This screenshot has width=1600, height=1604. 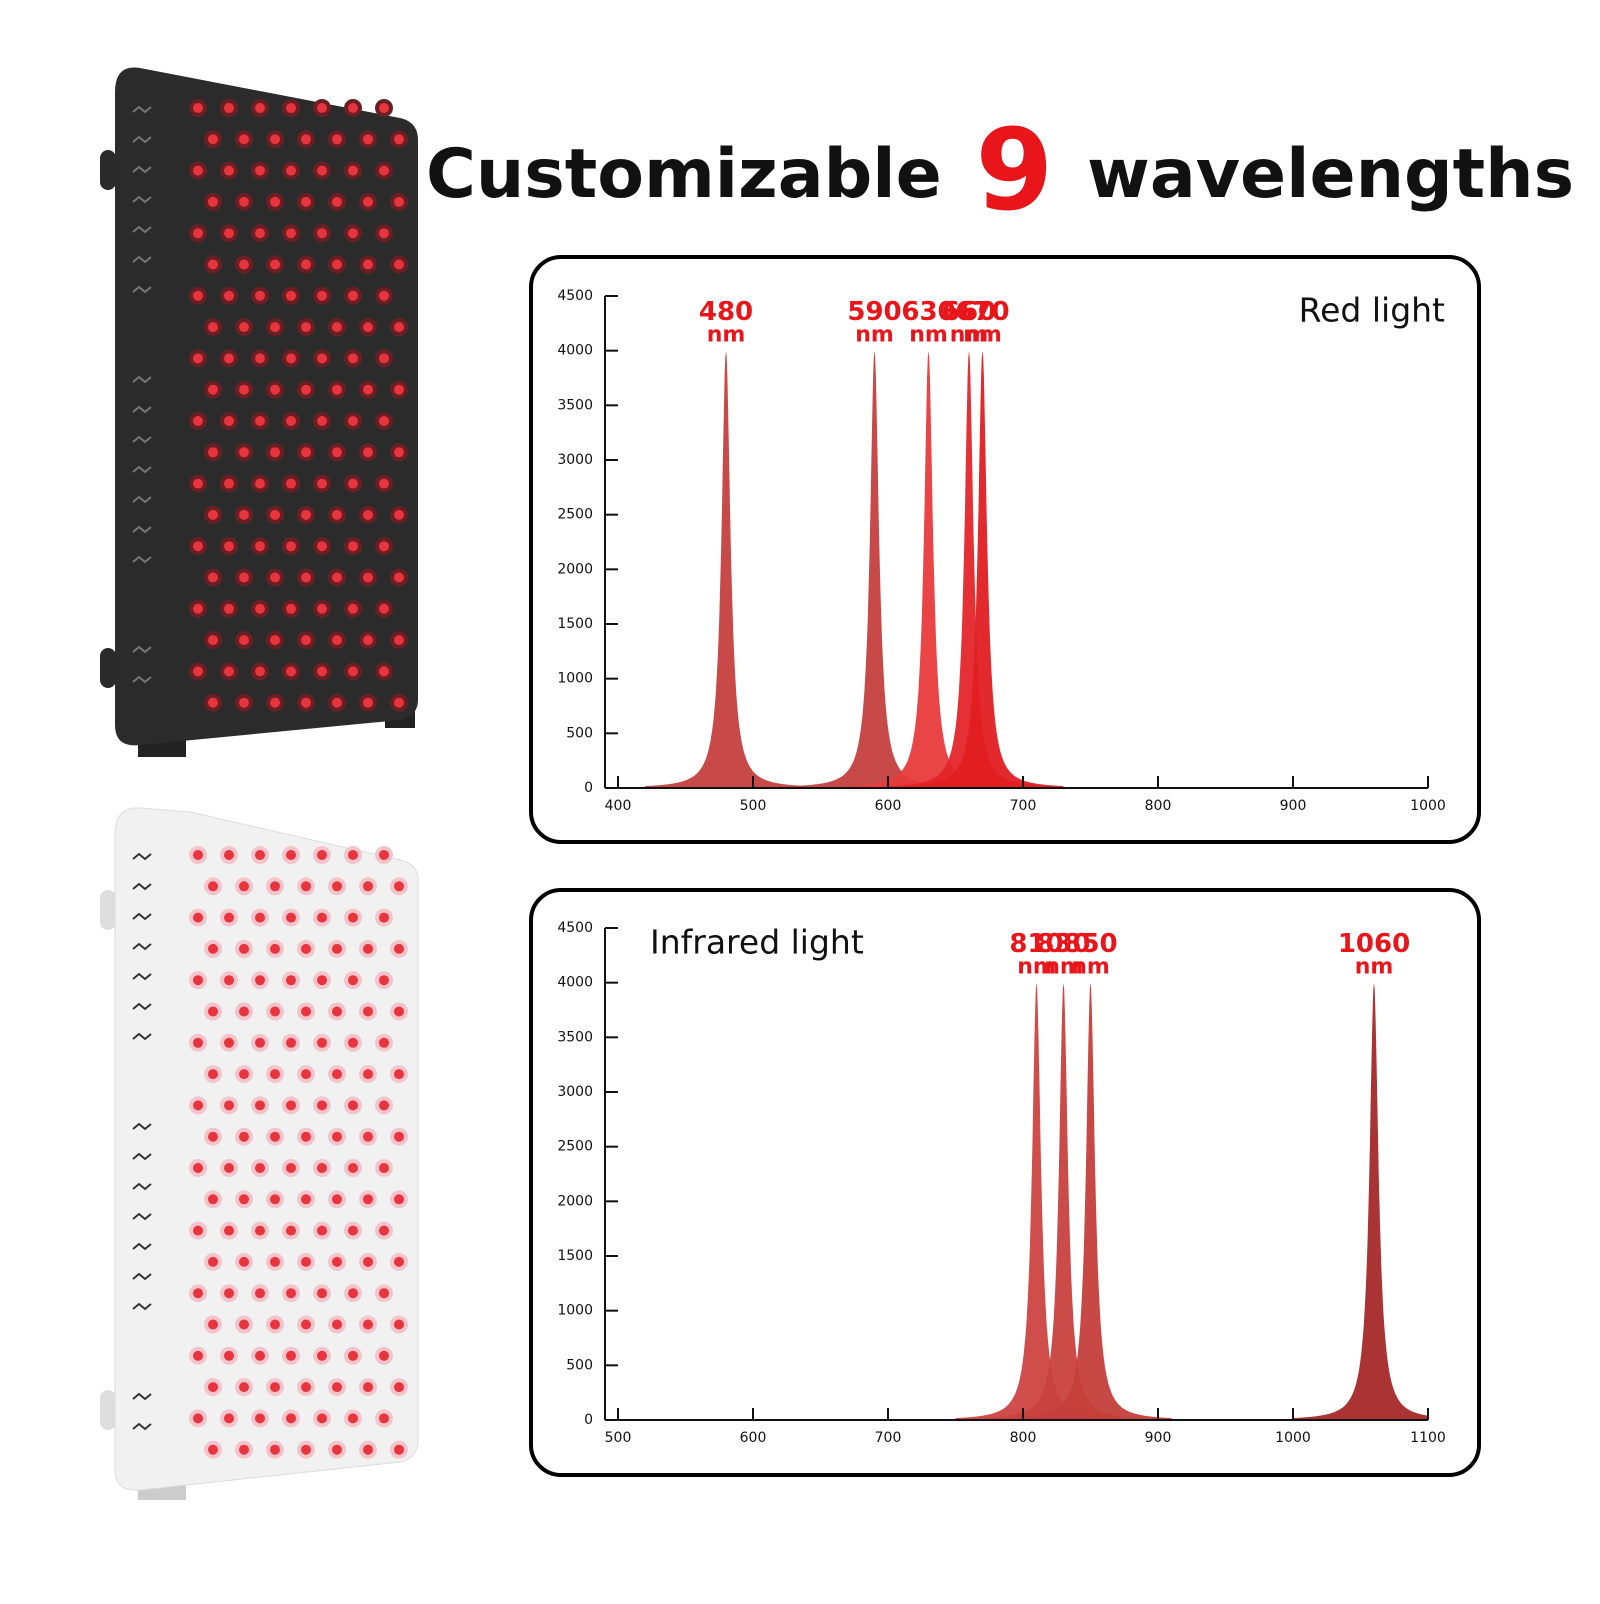 What do you see at coordinates (1023, 806) in the screenshot?
I see `x-tick-label: 700` at bounding box center [1023, 806].